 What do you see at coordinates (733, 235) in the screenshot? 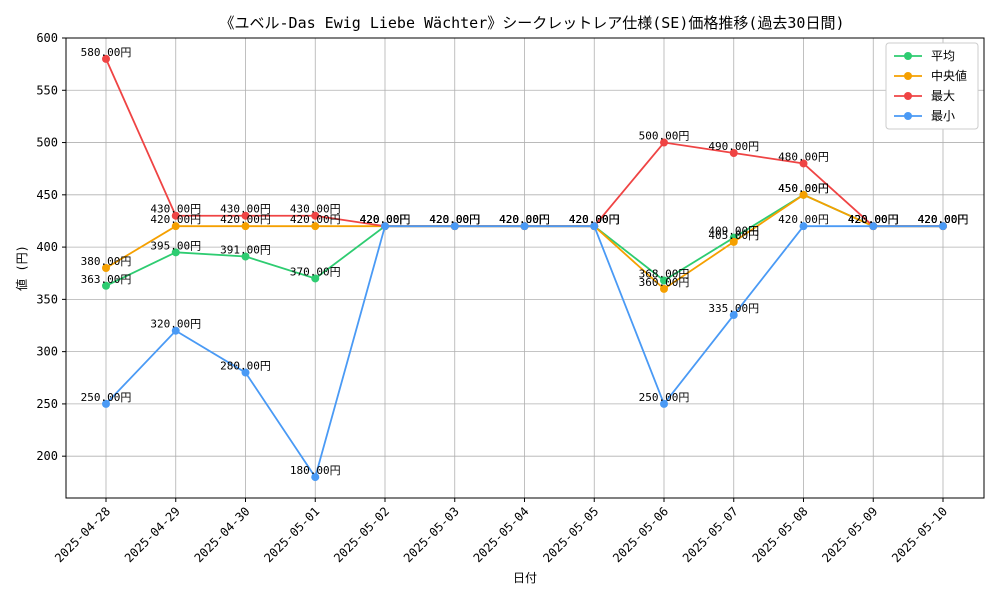
I see `data-label: 405.00円` at bounding box center [733, 235].